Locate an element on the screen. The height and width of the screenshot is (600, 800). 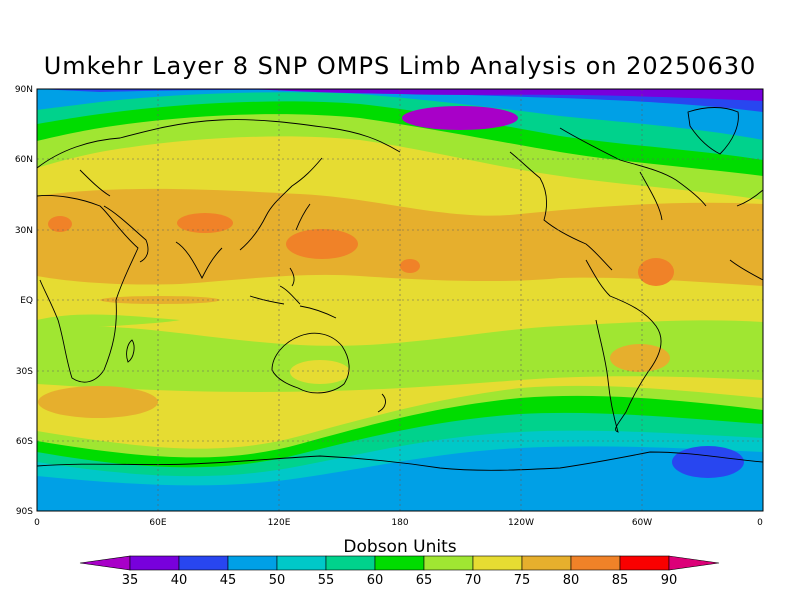
lon-label: 120E is located at coordinates (279, 523).